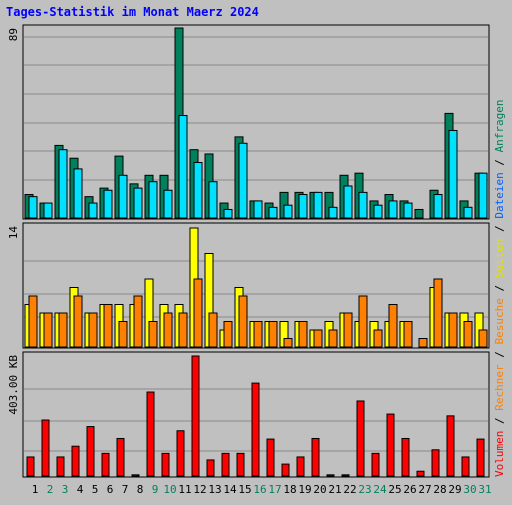 This screenshot has width=512, height=505. What do you see at coordinates (439, 489) in the screenshot?
I see `x-tick-label: 28` at bounding box center [439, 489].